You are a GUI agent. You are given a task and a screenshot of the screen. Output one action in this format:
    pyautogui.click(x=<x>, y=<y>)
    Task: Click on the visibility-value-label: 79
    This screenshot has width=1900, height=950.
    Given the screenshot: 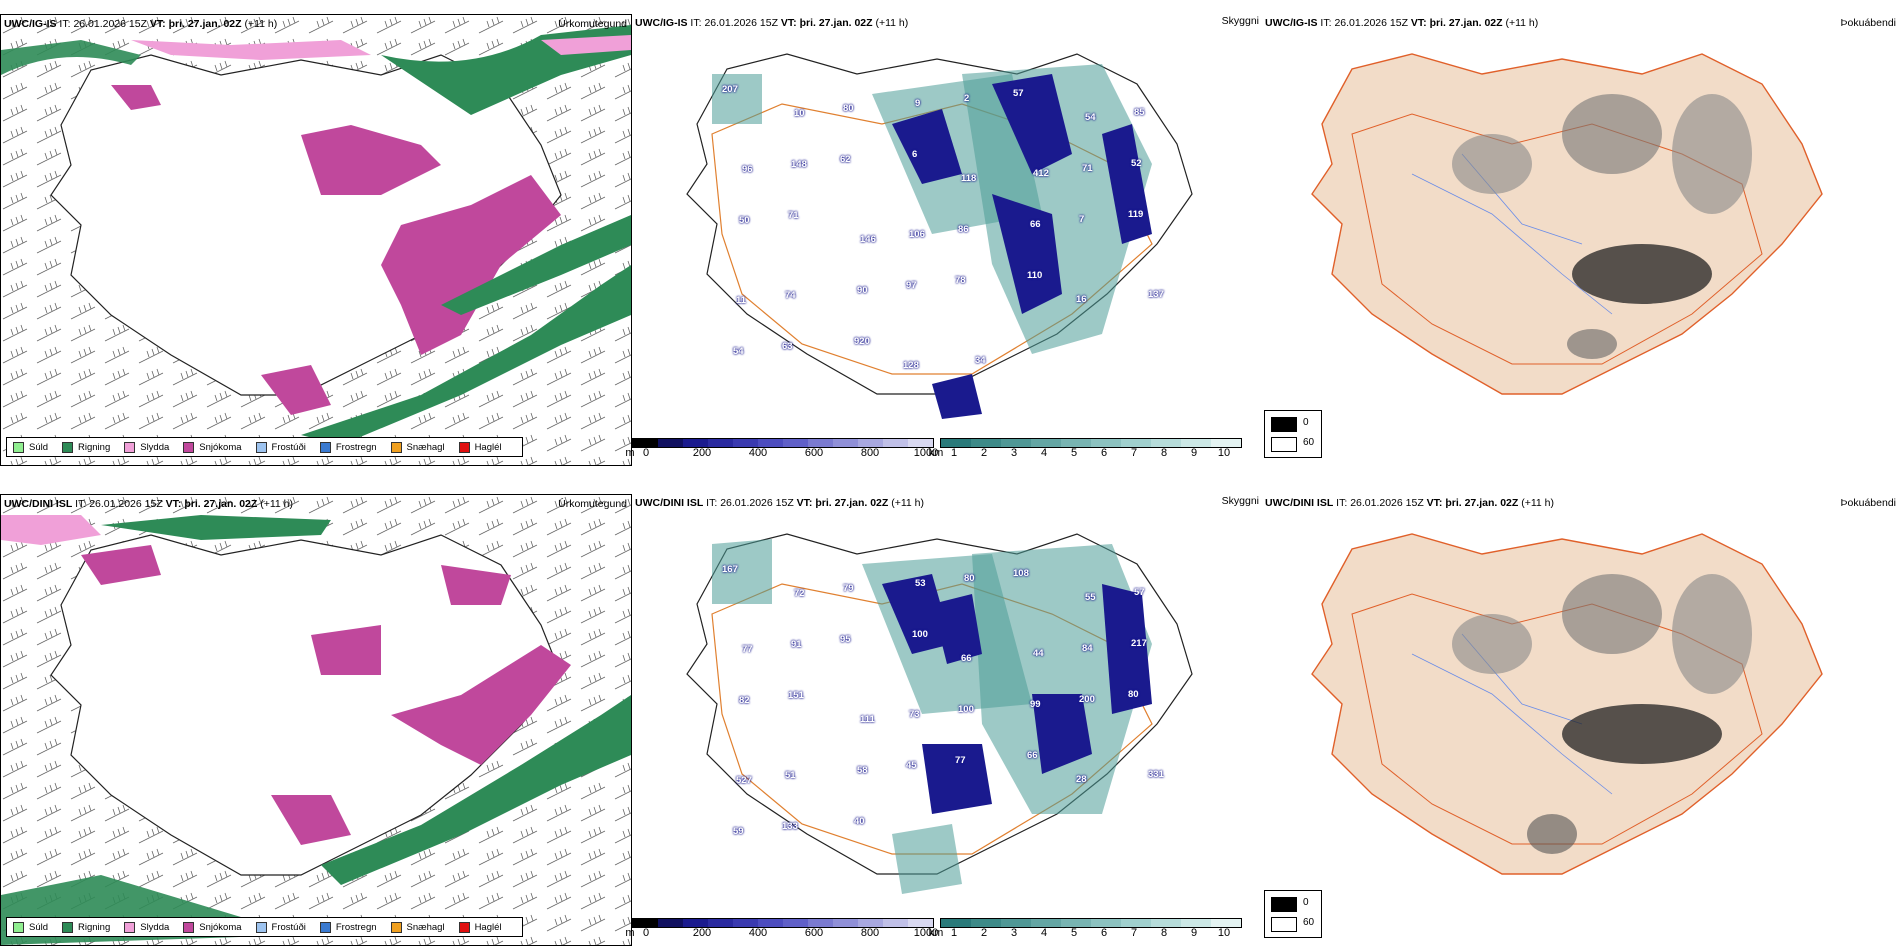 What is the action you would take?
    pyautogui.click(x=848, y=588)
    